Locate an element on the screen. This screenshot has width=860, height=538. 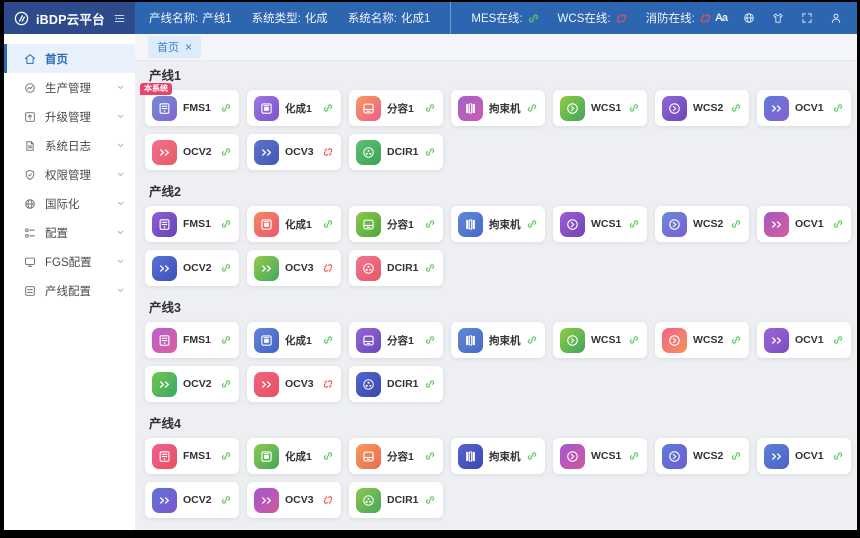
close-icon: × is located at coordinates (189, 47).